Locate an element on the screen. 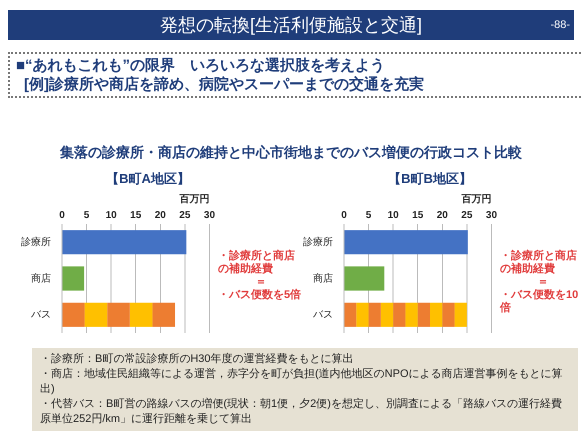  text: -88- is located at coordinates (560, 25).